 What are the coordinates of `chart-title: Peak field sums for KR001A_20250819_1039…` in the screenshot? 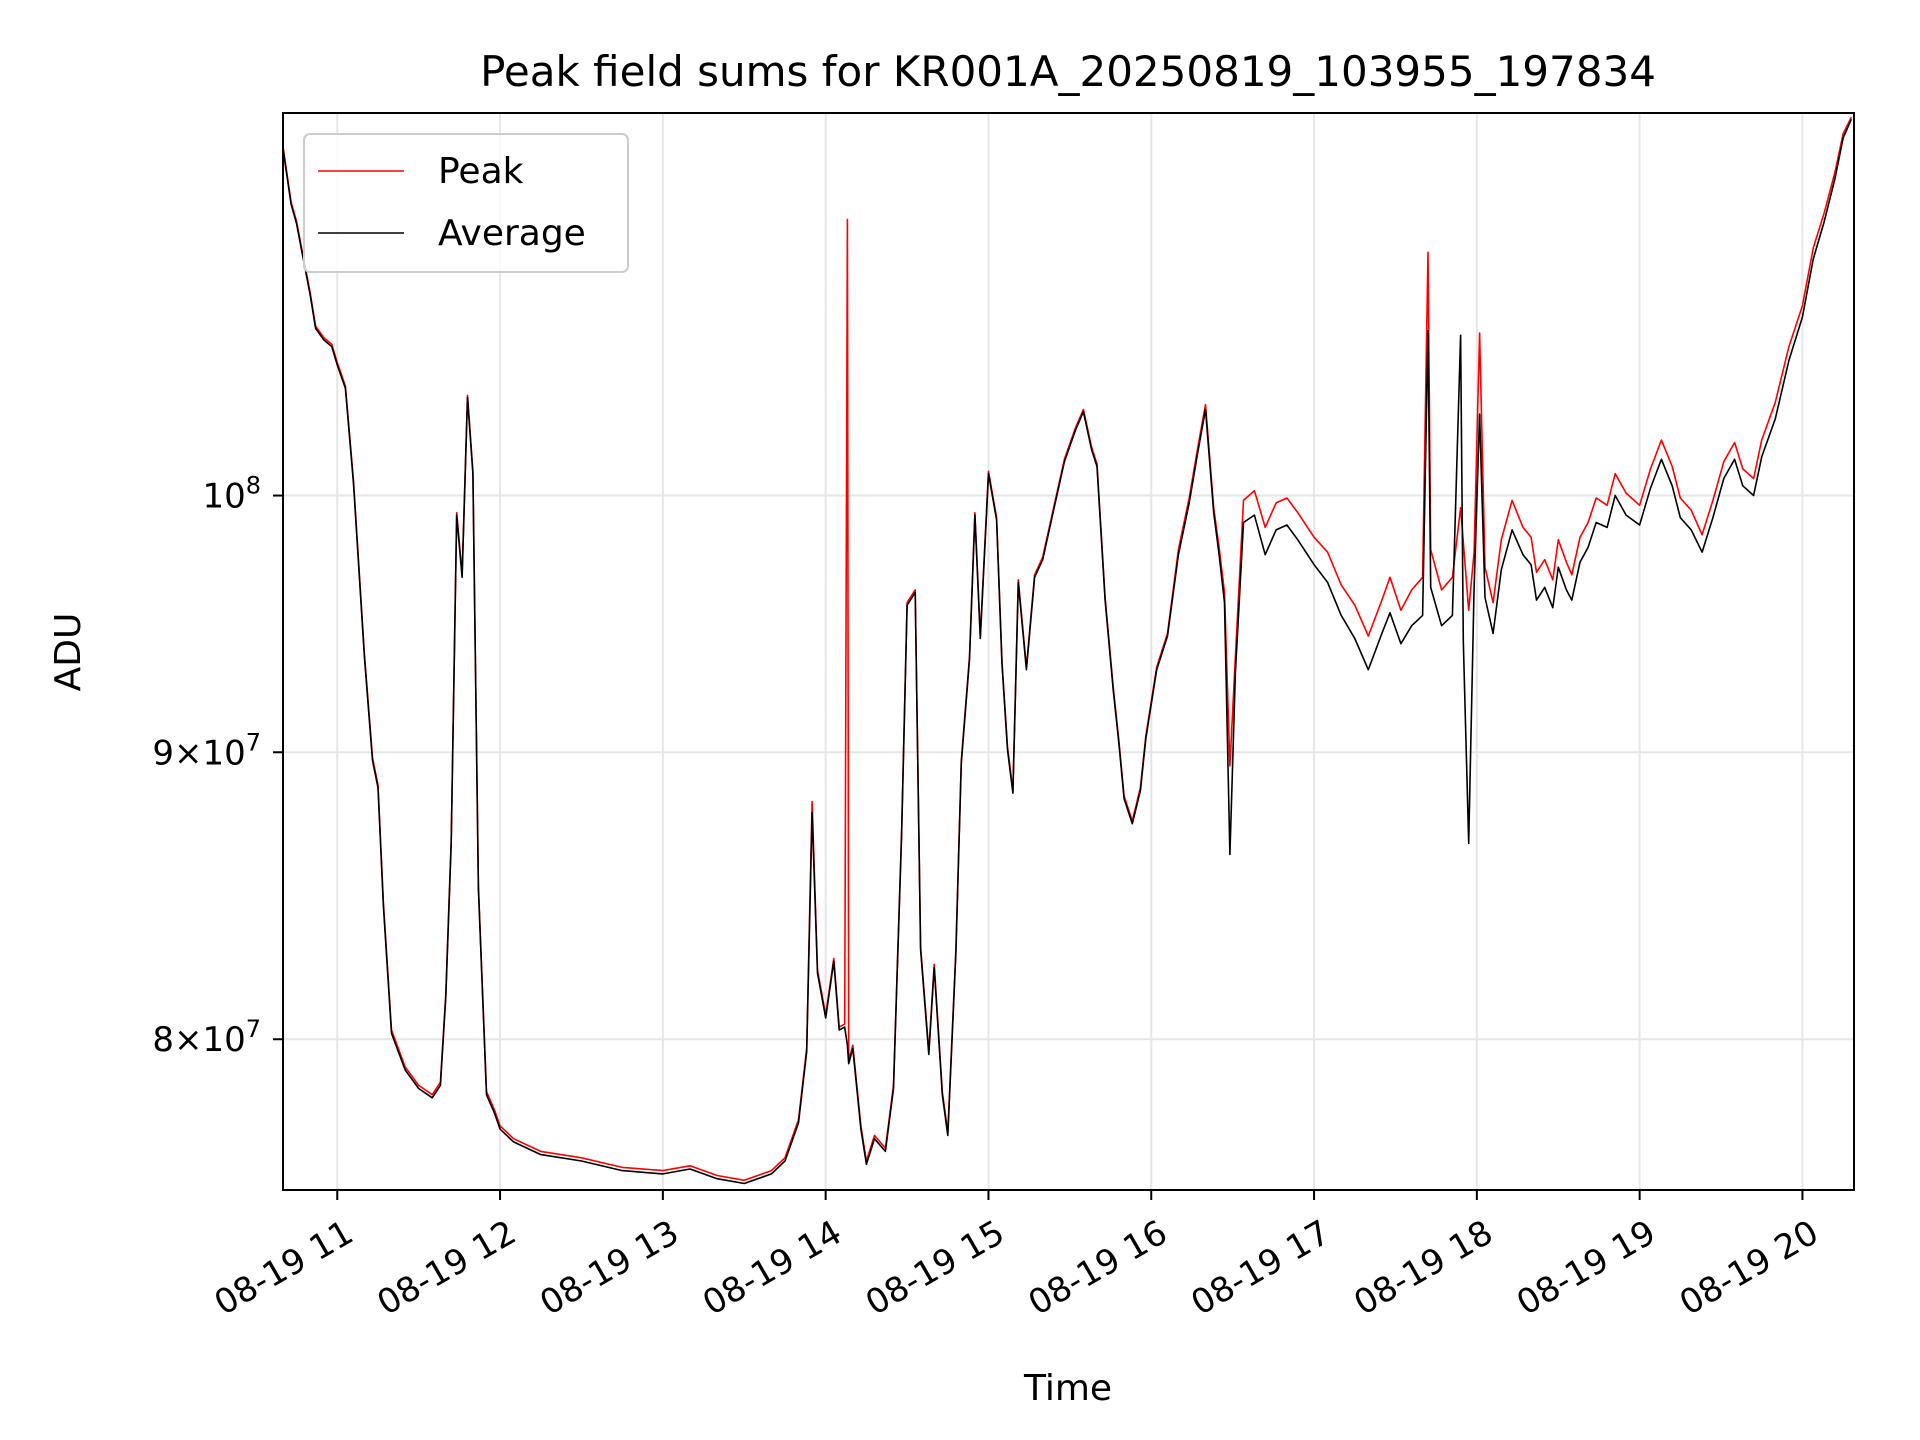 It's located at (1068, 71).